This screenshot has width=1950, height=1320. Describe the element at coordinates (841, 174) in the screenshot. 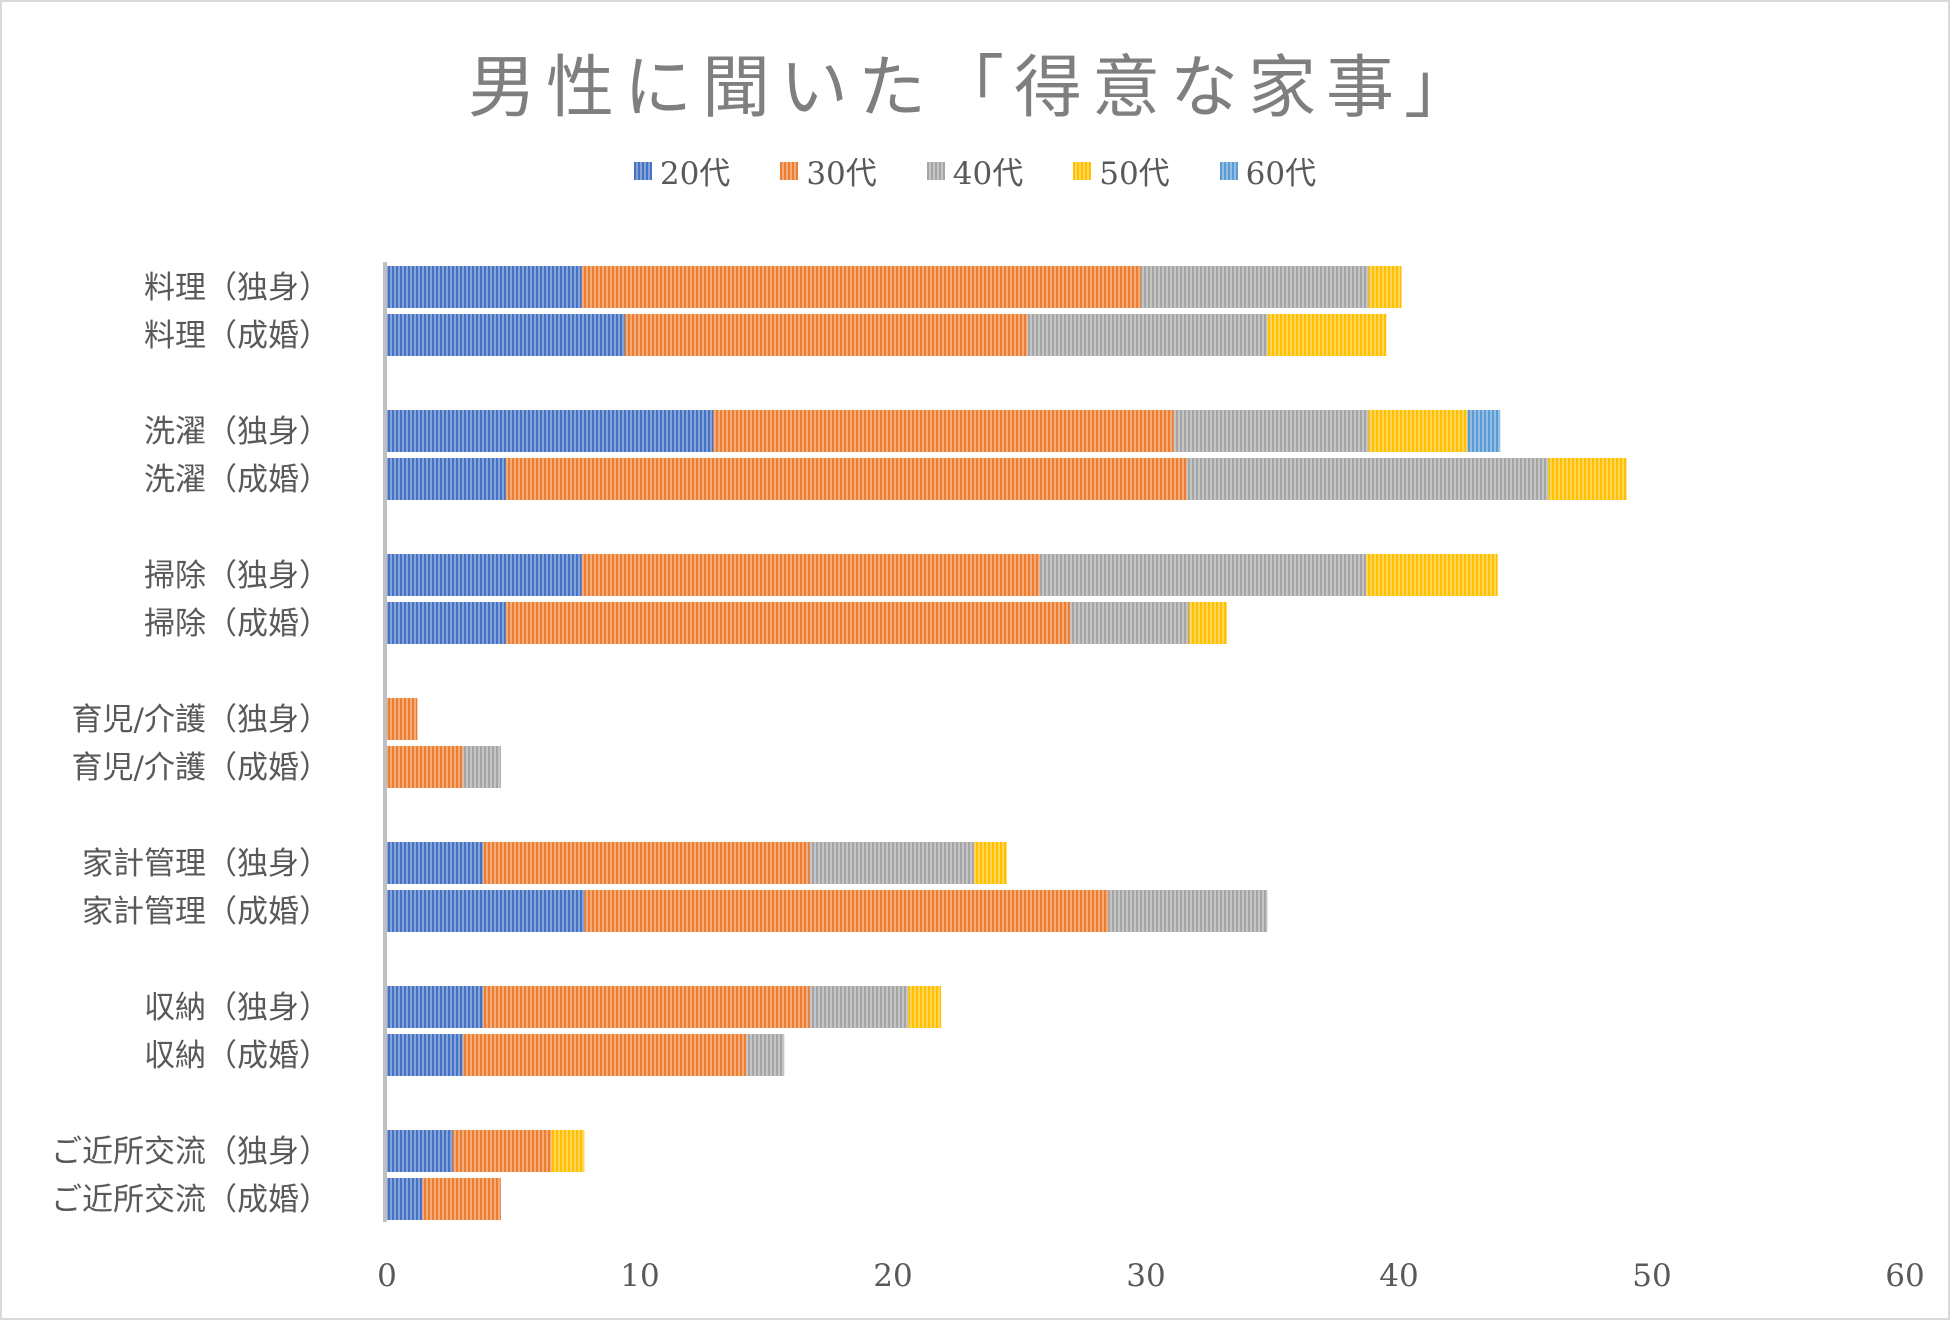

I see `legend-label: 30代` at that location.